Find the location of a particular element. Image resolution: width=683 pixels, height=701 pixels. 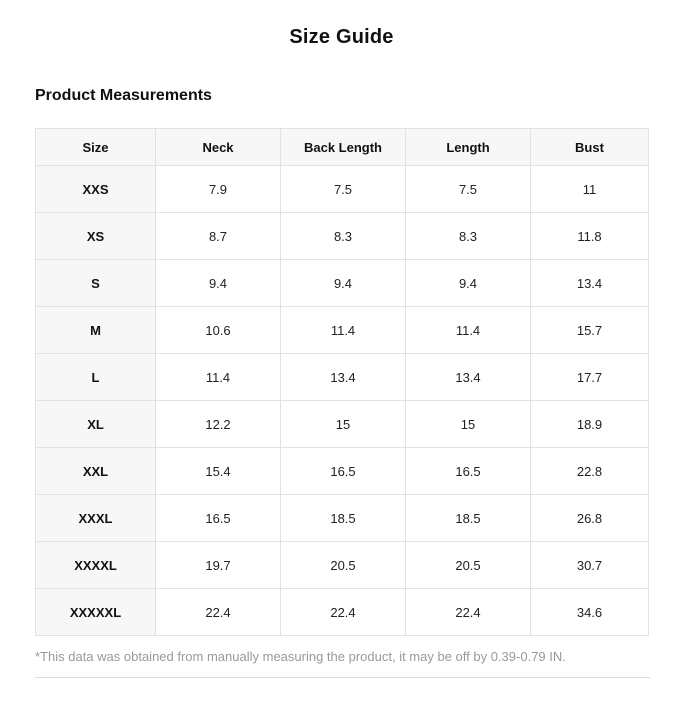

size-label-cell: S is located at coordinates (95, 283).